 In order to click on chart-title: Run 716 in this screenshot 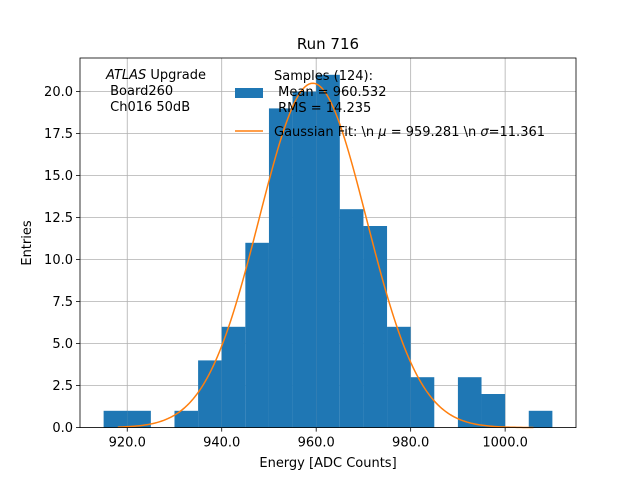, I will do `click(328, 44)`.